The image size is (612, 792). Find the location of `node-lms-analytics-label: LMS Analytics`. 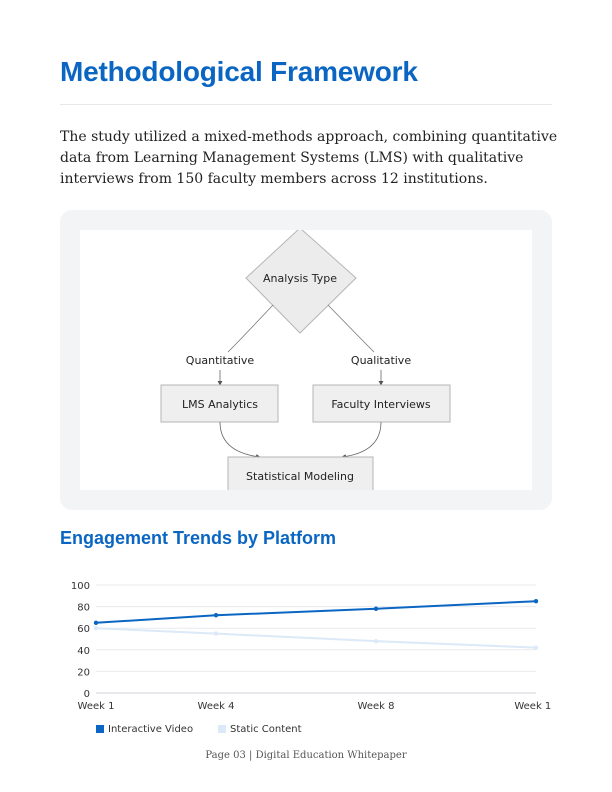

node-lms-analytics-label: LMS Analytics is located at coordinates (220, 404).